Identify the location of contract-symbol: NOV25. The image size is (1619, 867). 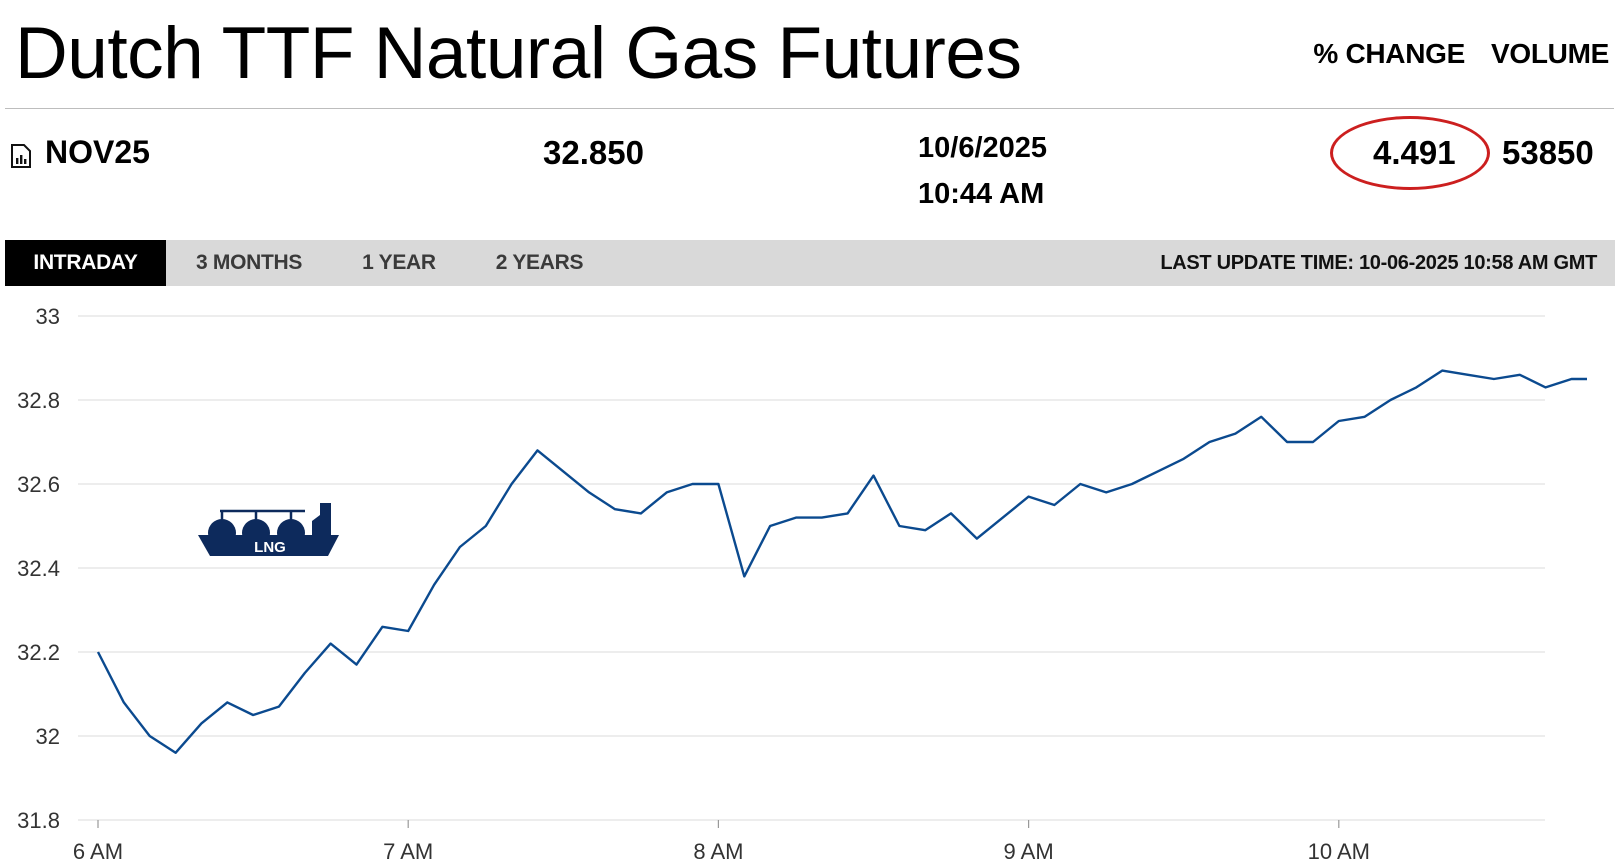
(97, 152).